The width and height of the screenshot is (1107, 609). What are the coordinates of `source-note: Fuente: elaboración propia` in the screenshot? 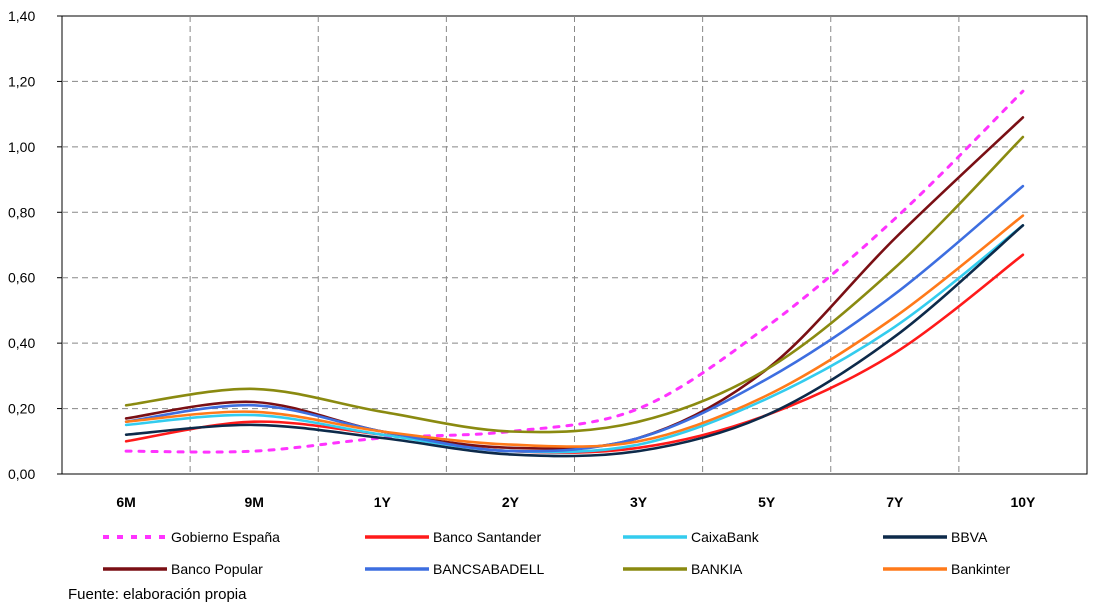 It's located at (157, 594).